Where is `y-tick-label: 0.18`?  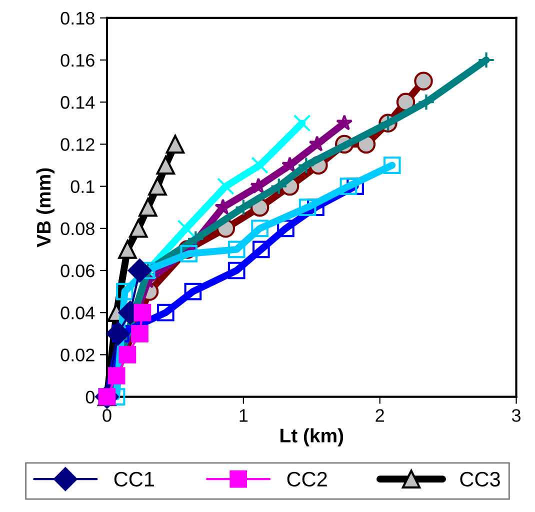
y-tick-label: 0.18 is located at coordinates (77, 18).